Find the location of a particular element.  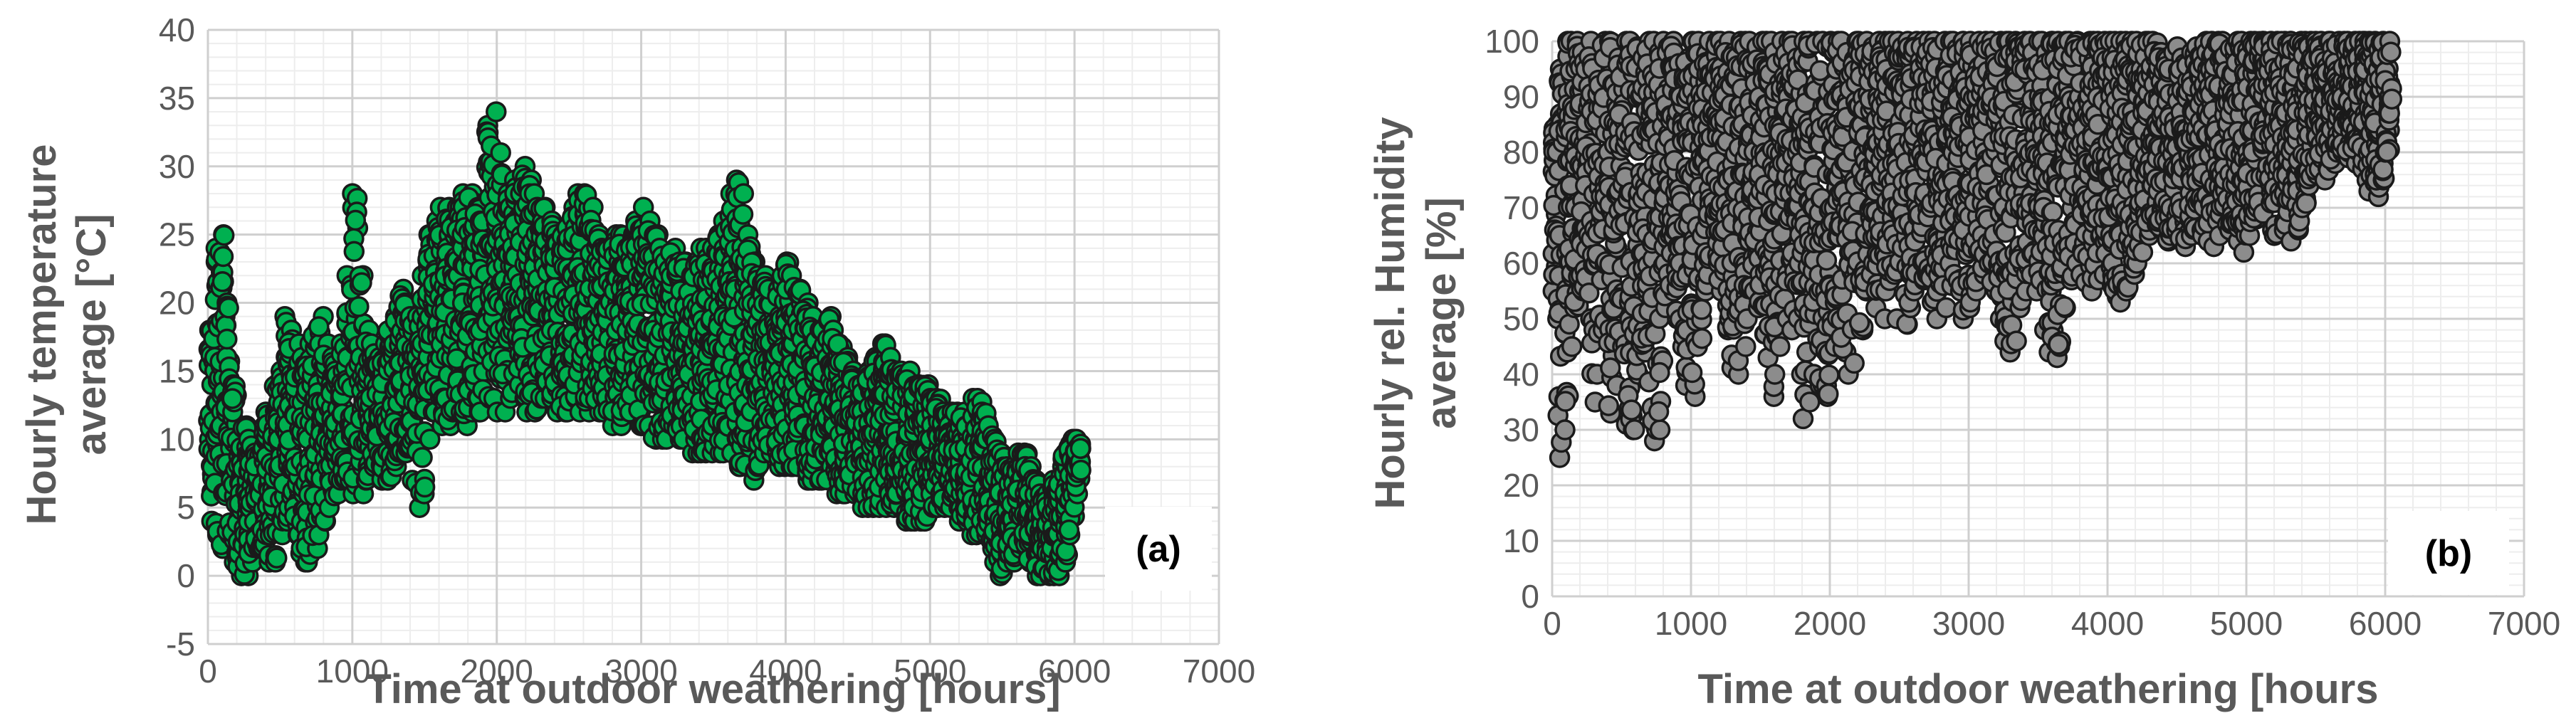

x-tick-label: 7000 is located at coordinates (1219, 671).